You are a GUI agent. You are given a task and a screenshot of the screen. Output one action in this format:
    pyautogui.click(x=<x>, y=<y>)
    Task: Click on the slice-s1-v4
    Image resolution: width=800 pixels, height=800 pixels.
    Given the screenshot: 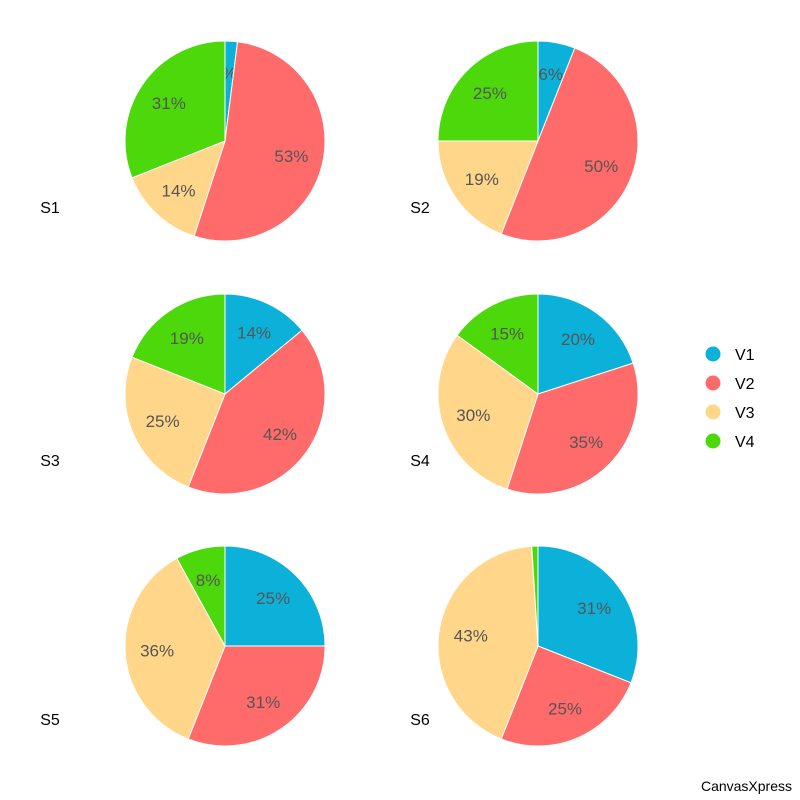 What is the action you would take?
    pyautogui.click(x=175, y=109)
    